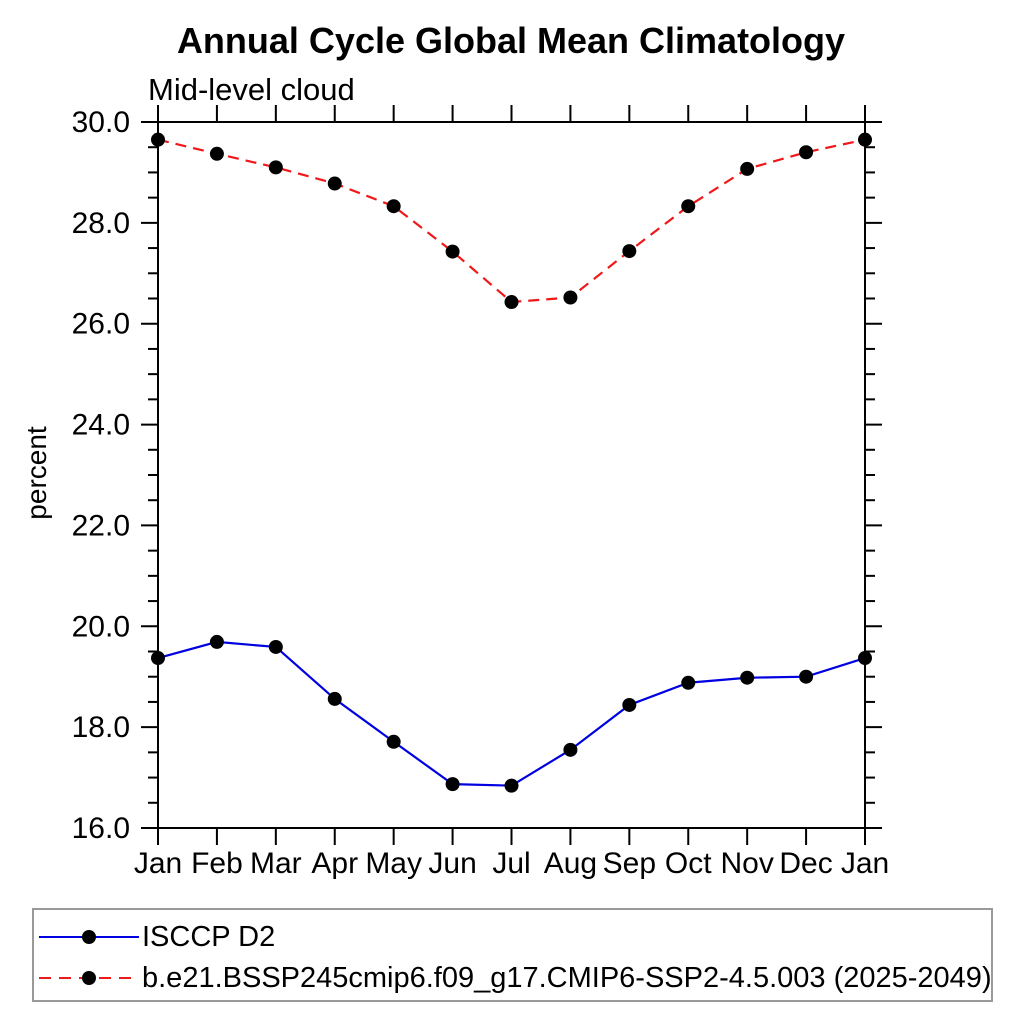 The height and width of the screenshot is (1029, 1024). What do you see at coordinates (101, 828) in the screenshot?
I see `y-tick-label: 16.0` at bounding box center [101, 828].